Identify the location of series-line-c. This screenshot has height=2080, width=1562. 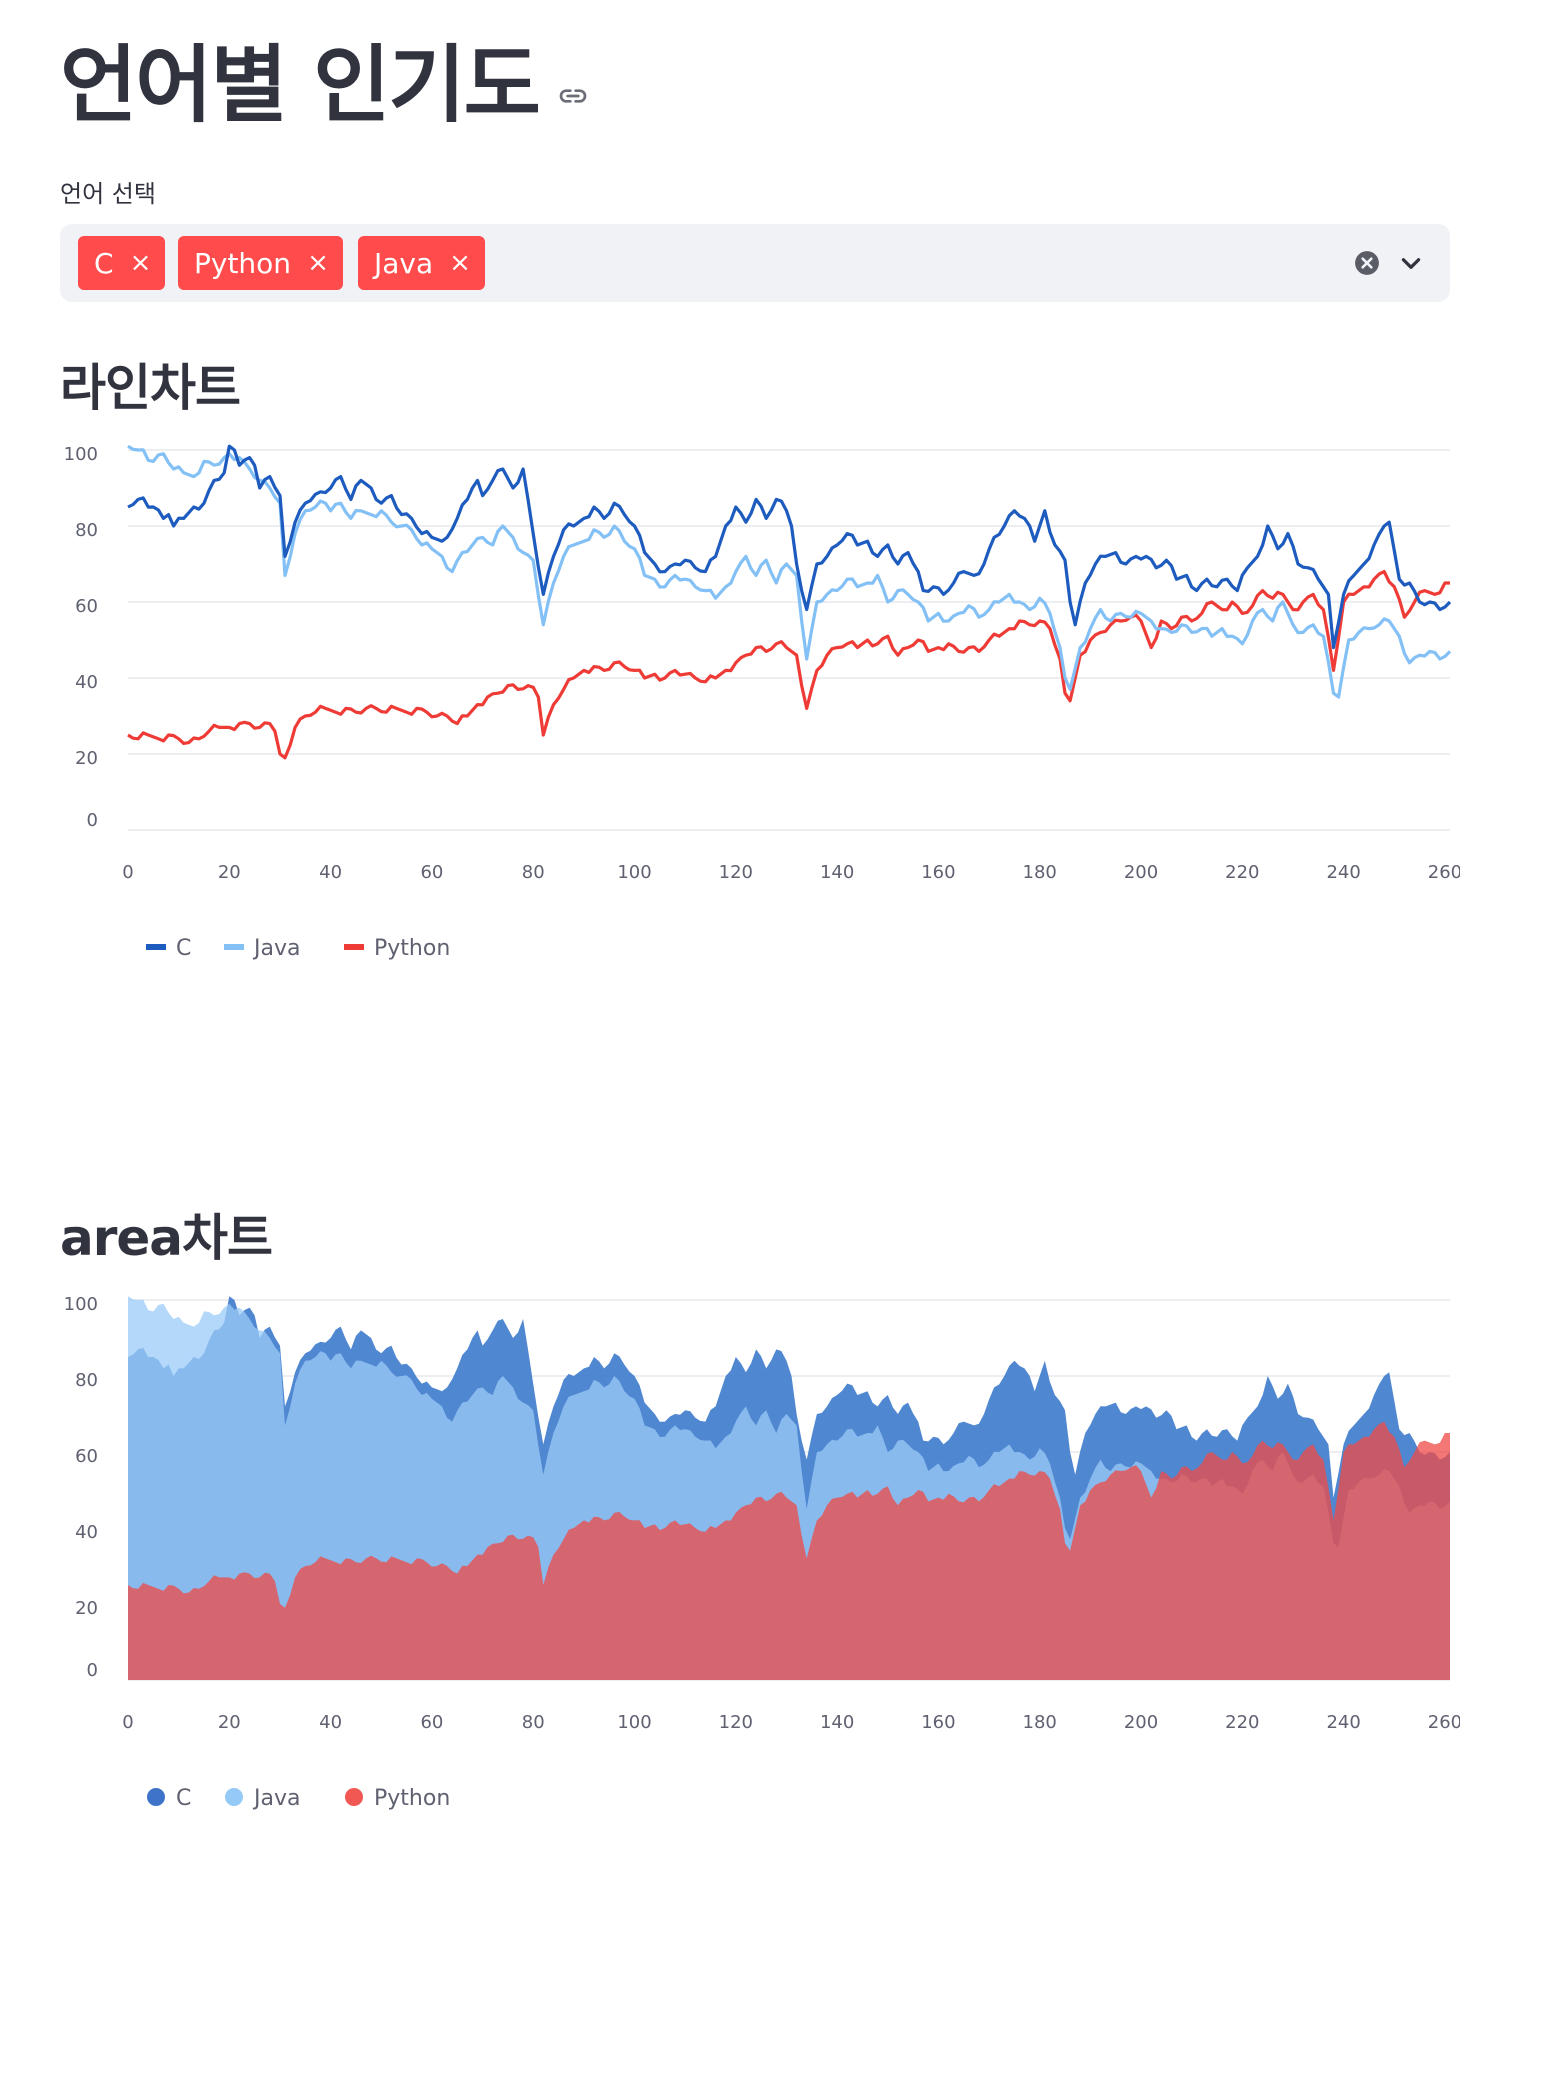
(789, 547).